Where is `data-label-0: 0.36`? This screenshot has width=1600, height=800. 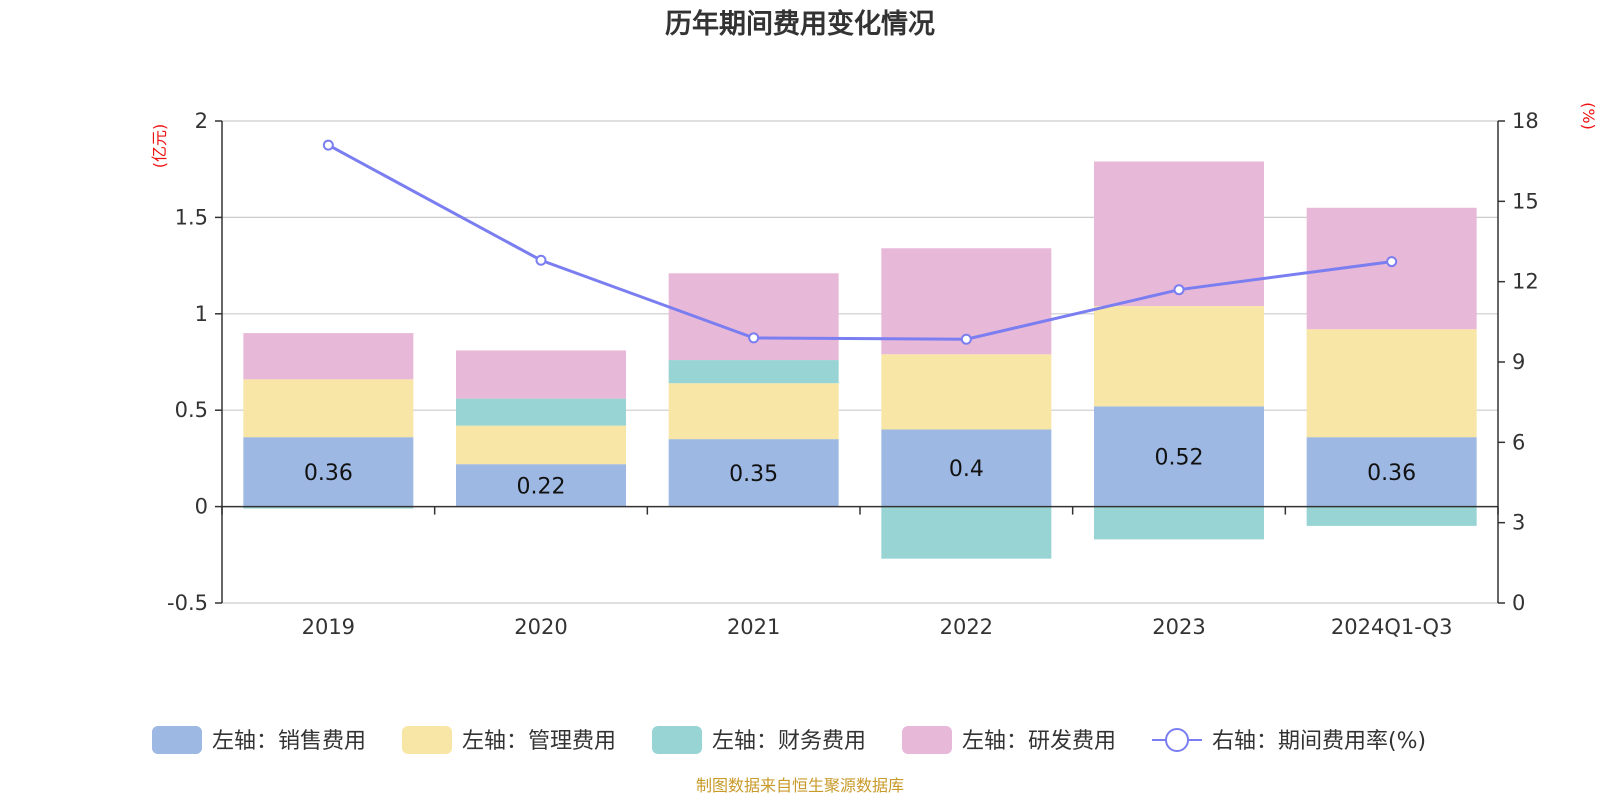 data-label-0: 0.36 is located at coordinates (328, 473).